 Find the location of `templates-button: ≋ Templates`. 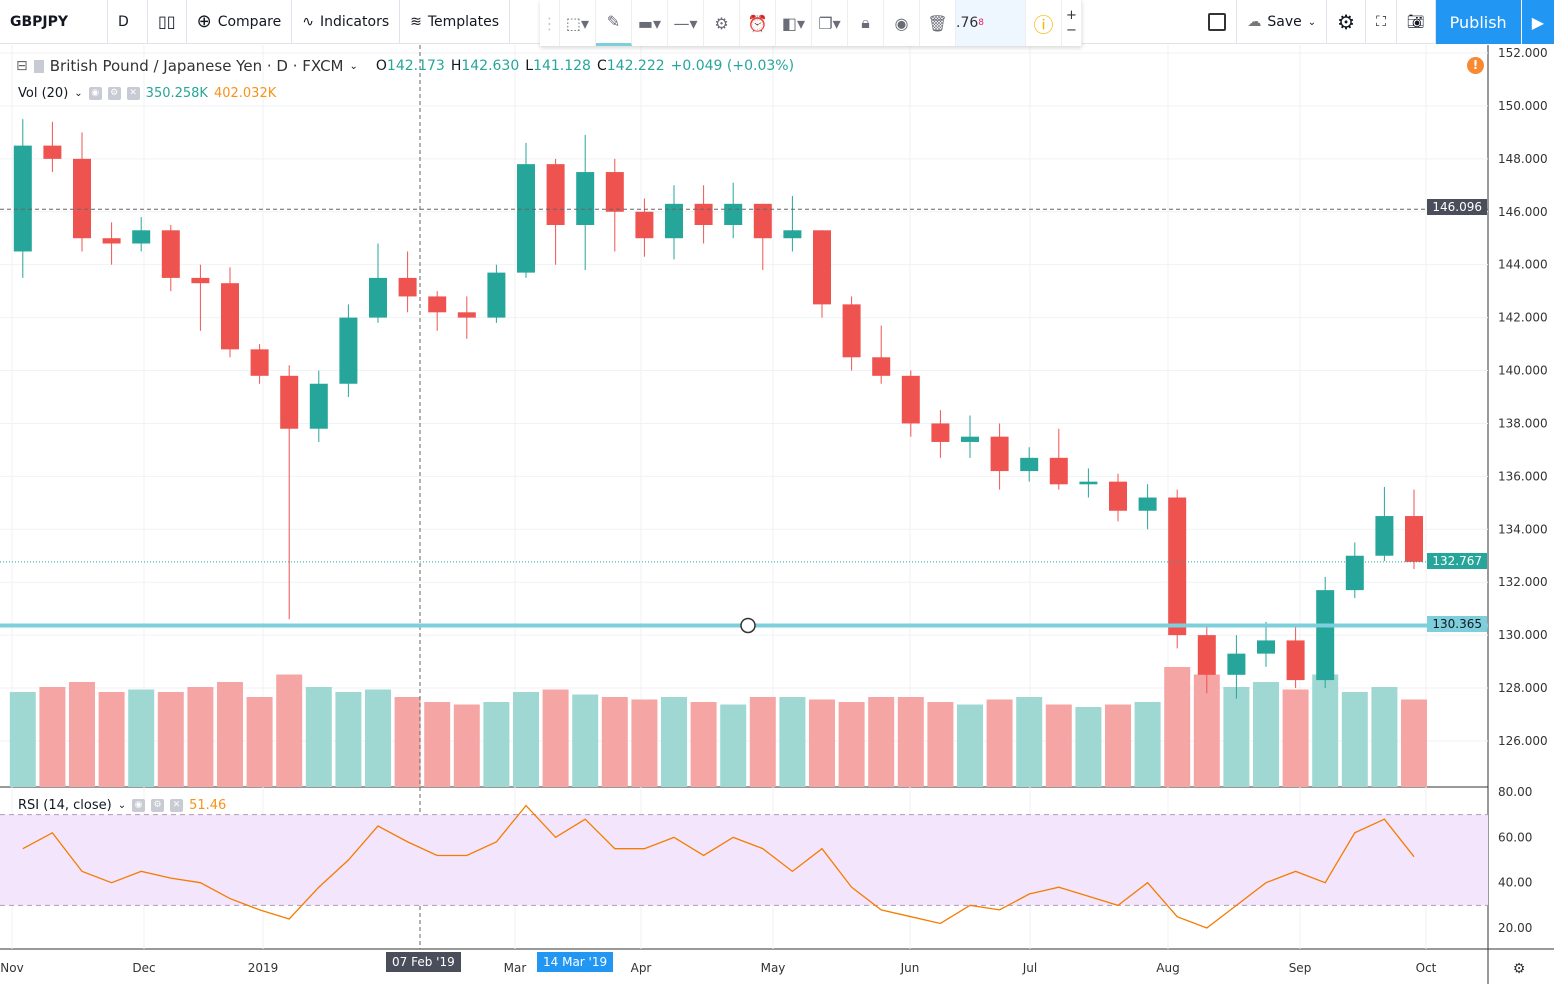

templates-button: ≋ Templates is located at coordinates (455, 22).